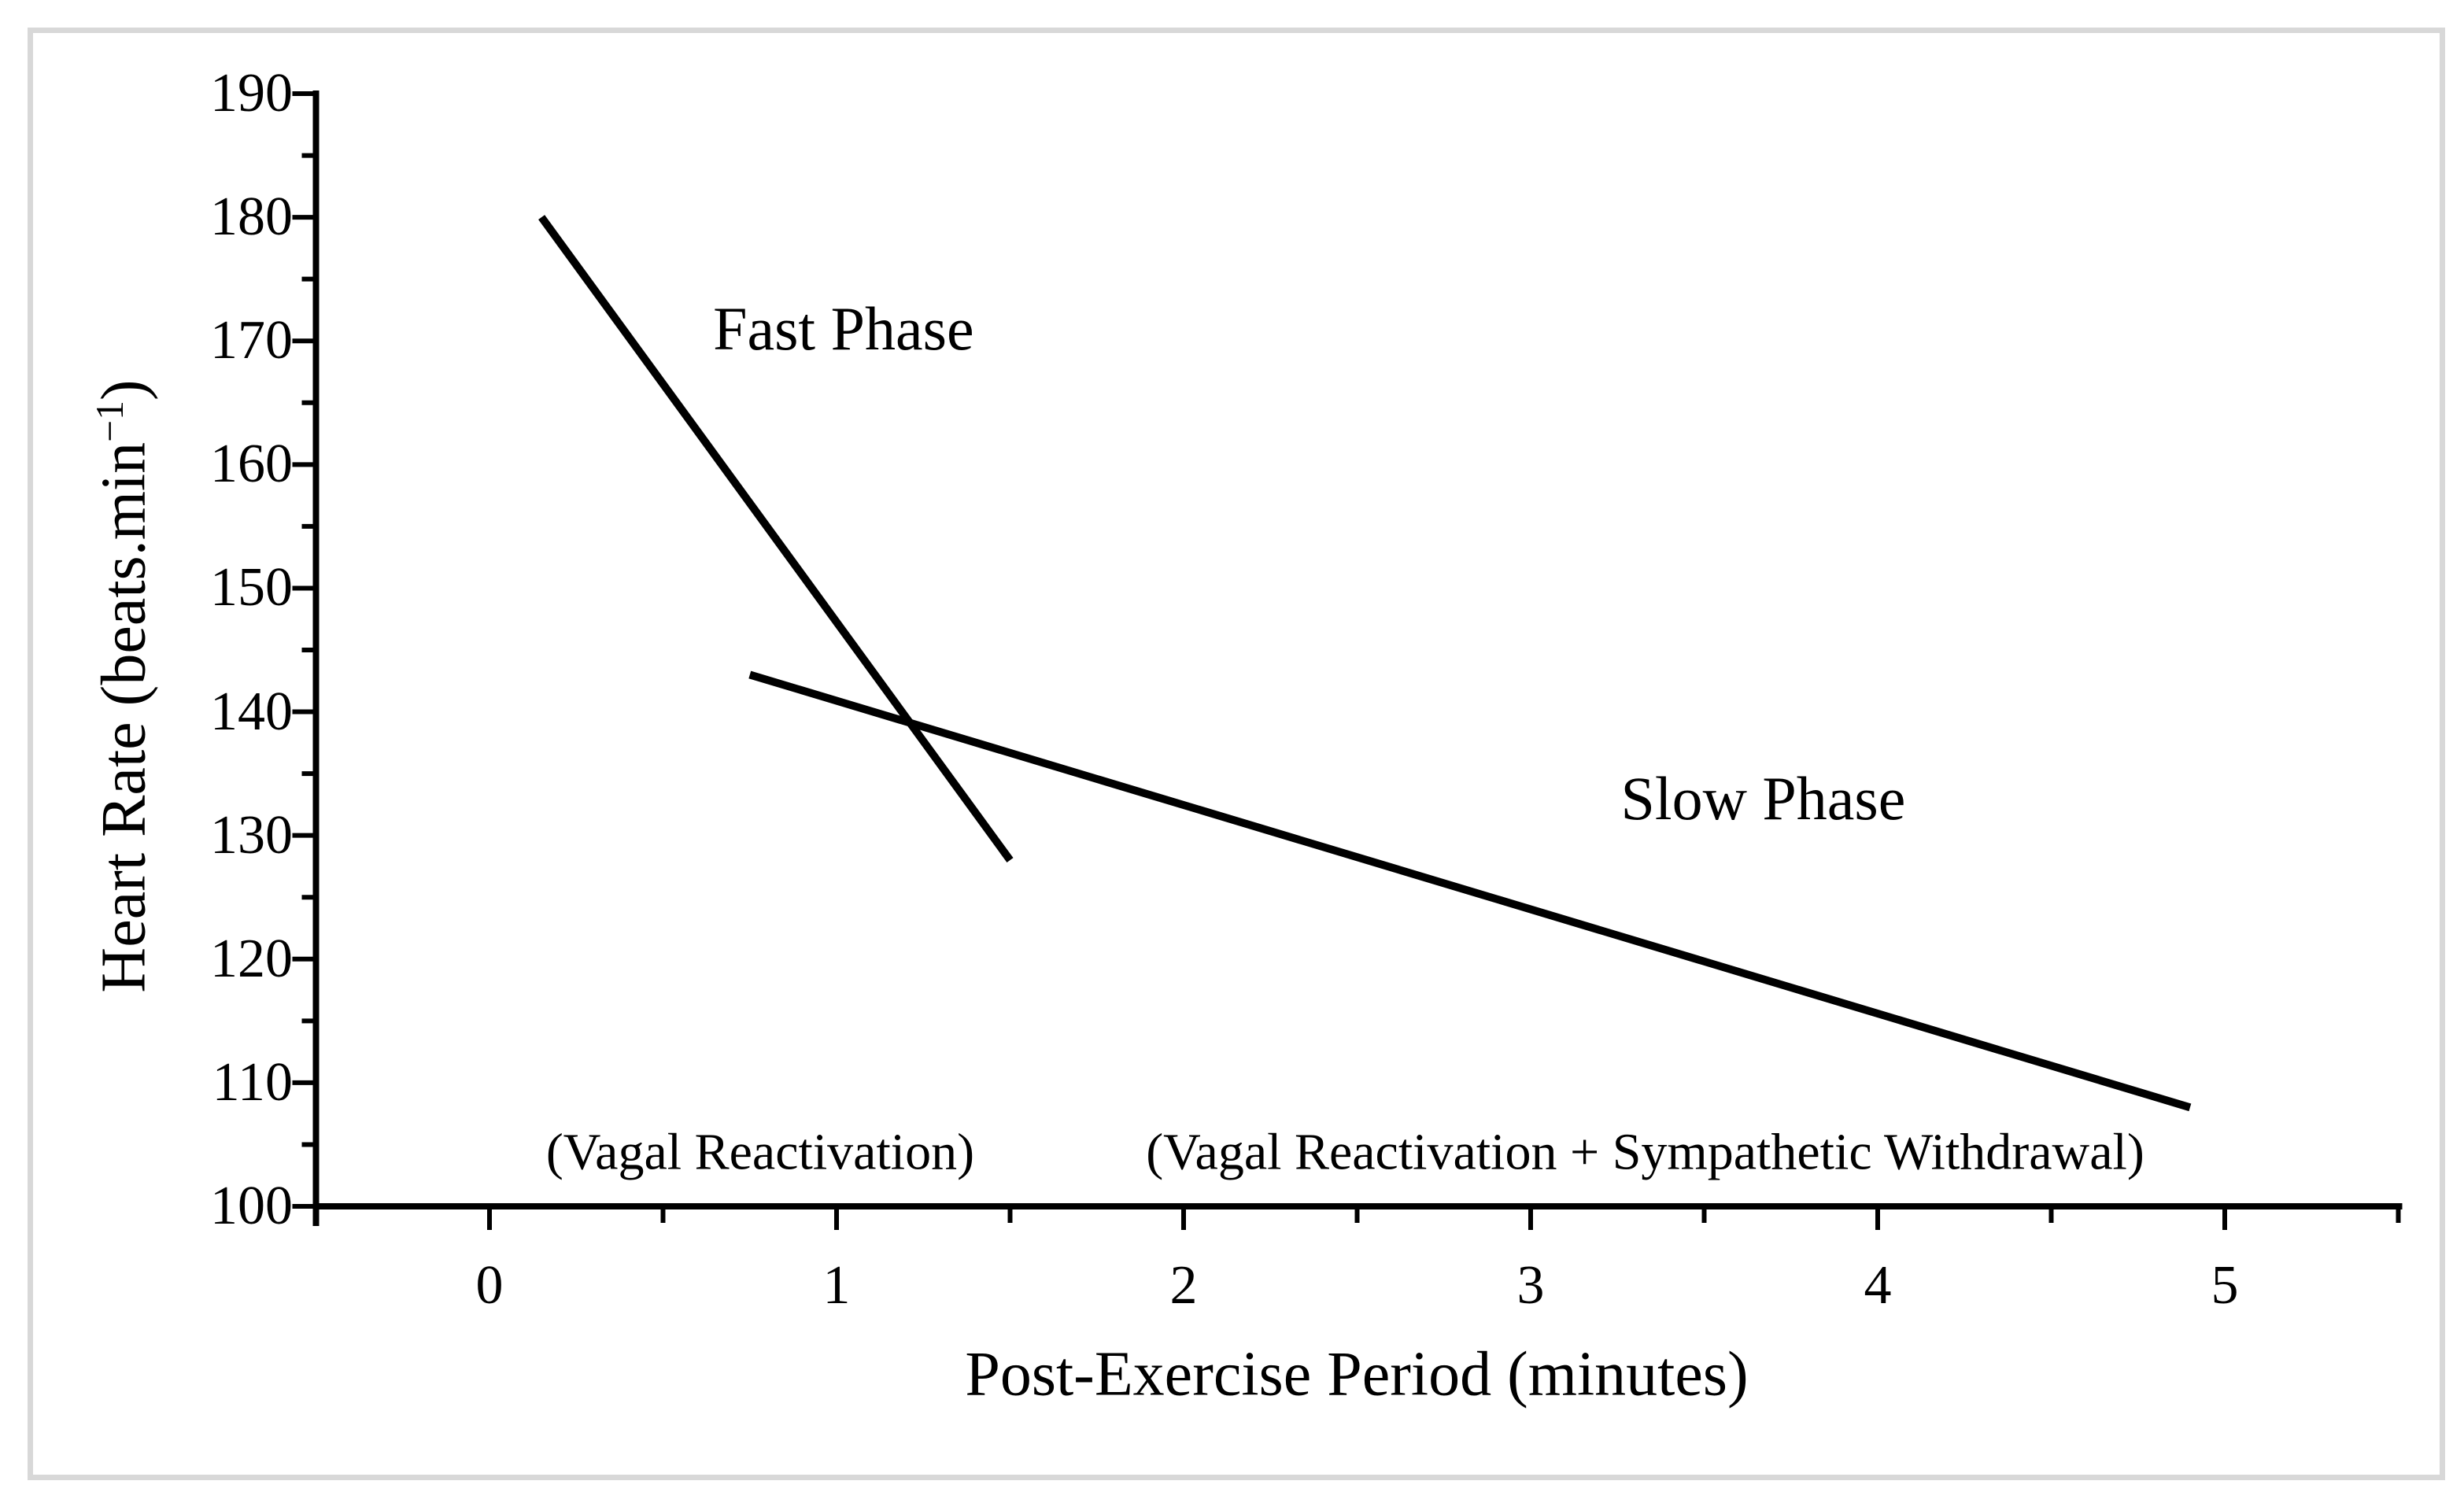 This screenshot has height=1503, width=2464. What do you see at coordinates (252, 93) in the screenshot?
I see `y-tick-label-190: 190` at bounding box center [252, 93].